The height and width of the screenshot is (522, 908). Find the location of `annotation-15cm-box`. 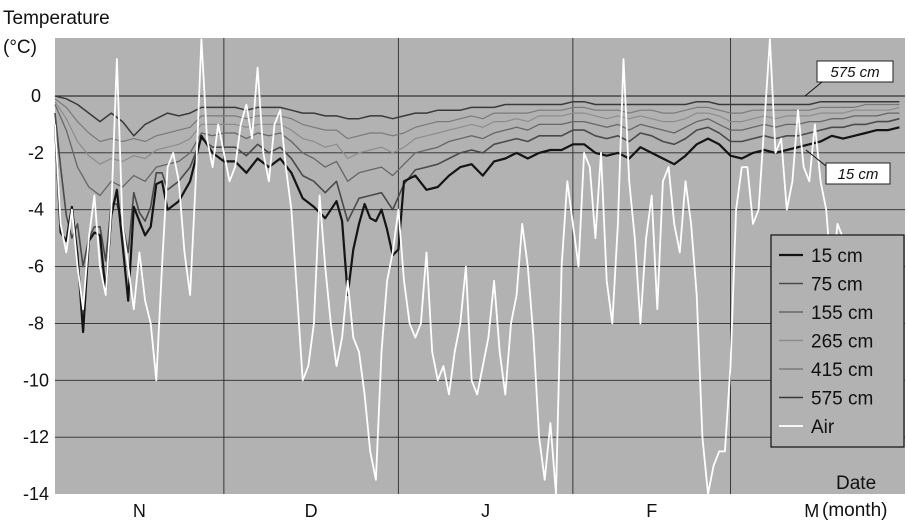

annotation-15cm-box is located at coordinates (858, 173).